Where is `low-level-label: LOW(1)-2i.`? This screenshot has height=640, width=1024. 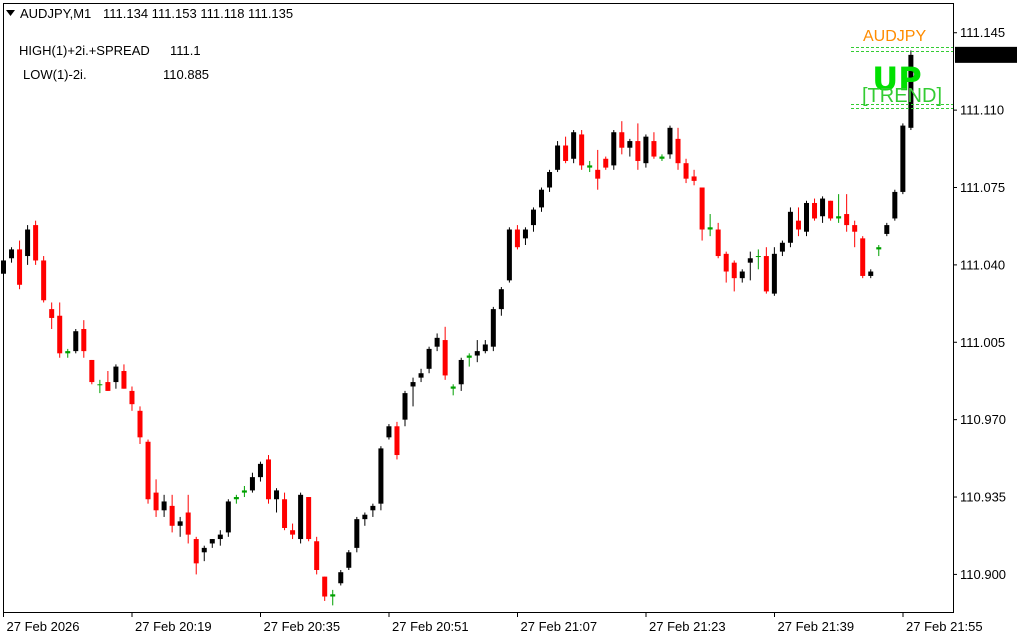
low-level-label: LOW(1)-2i. is located at coordinates (55, 74).